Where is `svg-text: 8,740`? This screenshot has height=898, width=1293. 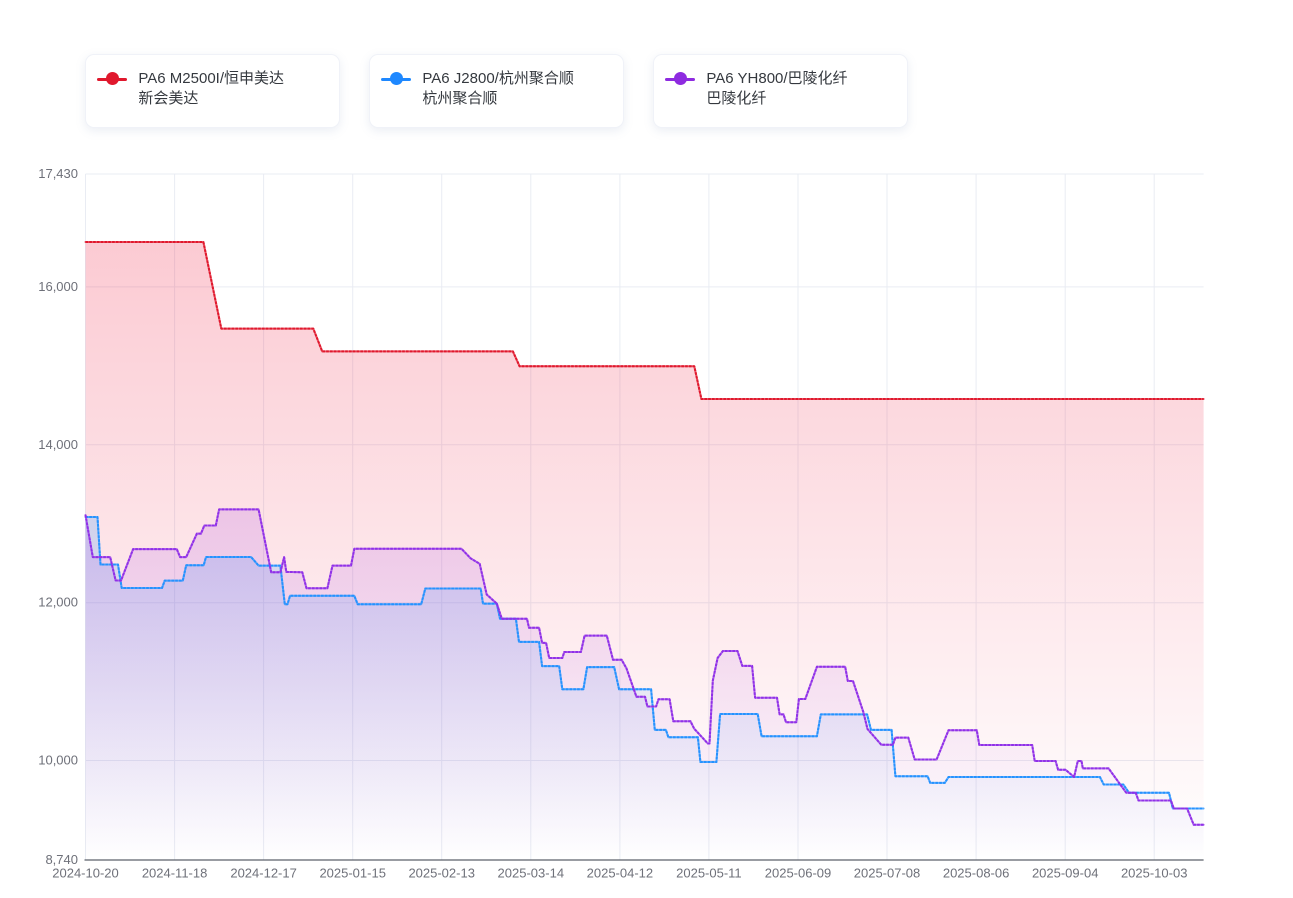 svg-text: 8,740 is located at coordinates (61, 859).